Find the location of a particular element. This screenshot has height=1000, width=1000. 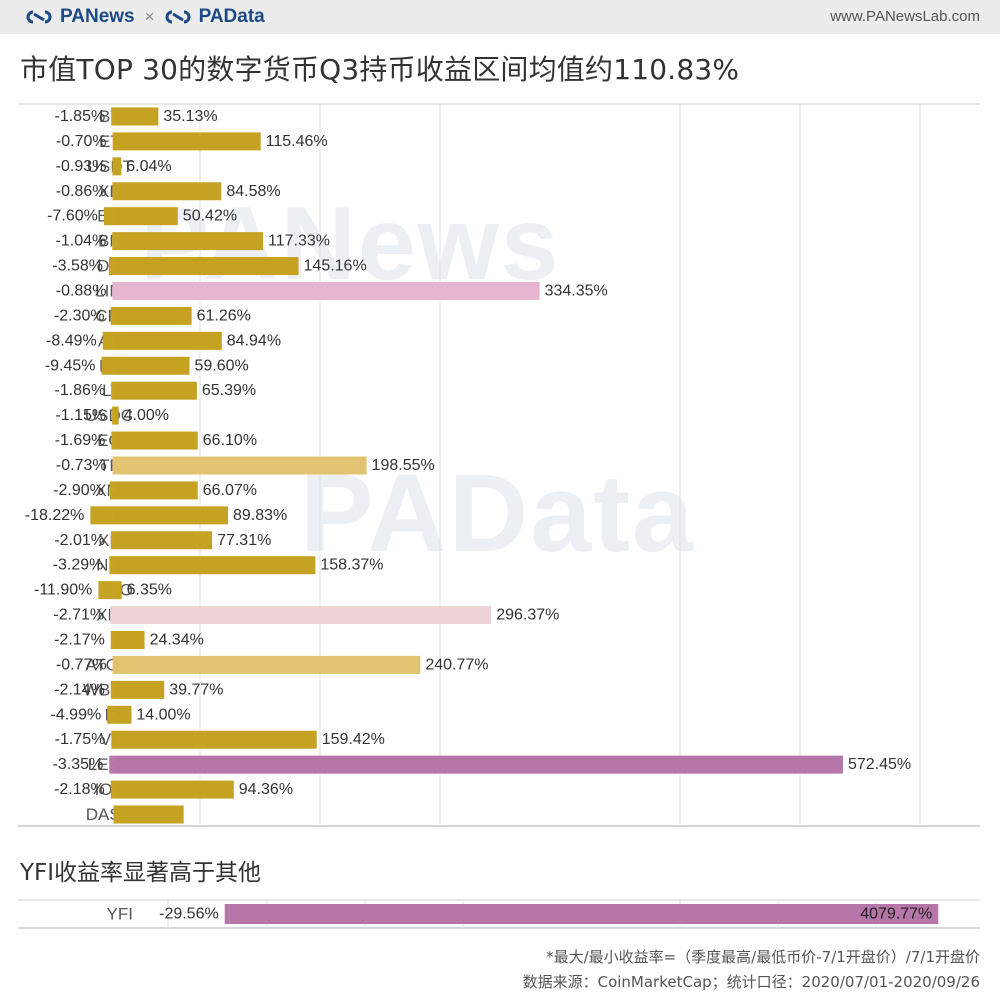

data-label-min-eth: -0.70% is located at coordinates (81, 141).